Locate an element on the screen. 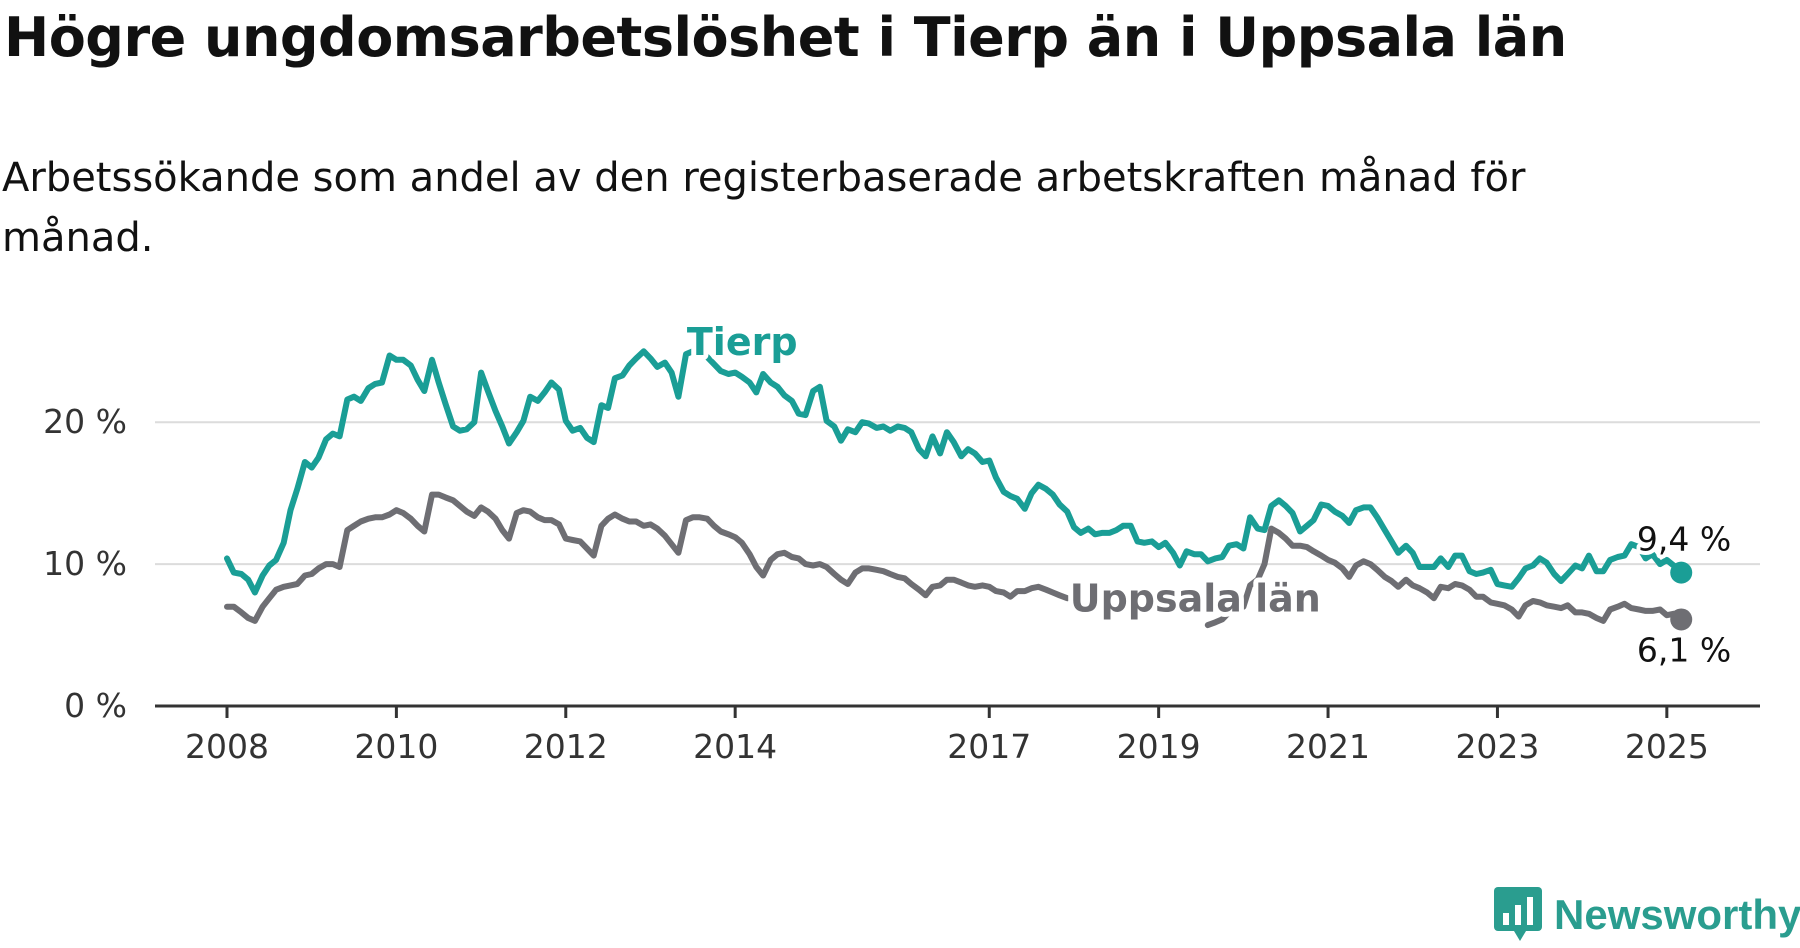  x-tick-label: 2010 is located at coordinates (396, 746).